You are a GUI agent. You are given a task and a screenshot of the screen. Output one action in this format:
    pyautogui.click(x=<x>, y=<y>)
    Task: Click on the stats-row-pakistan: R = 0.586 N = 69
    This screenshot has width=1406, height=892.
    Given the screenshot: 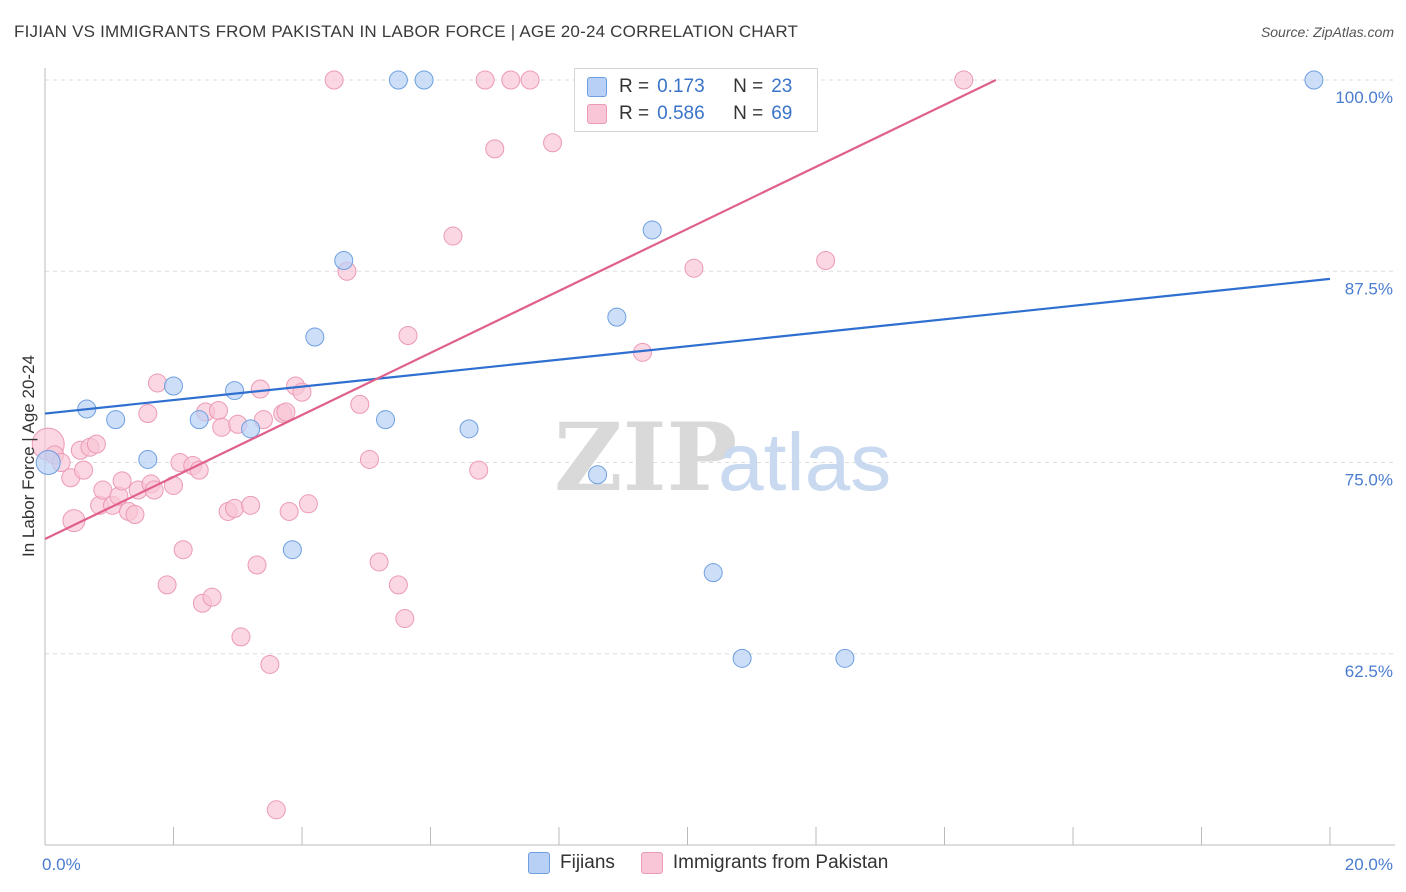 What is the action you would take?
    pyautogui.click(x=689, y=114)
    